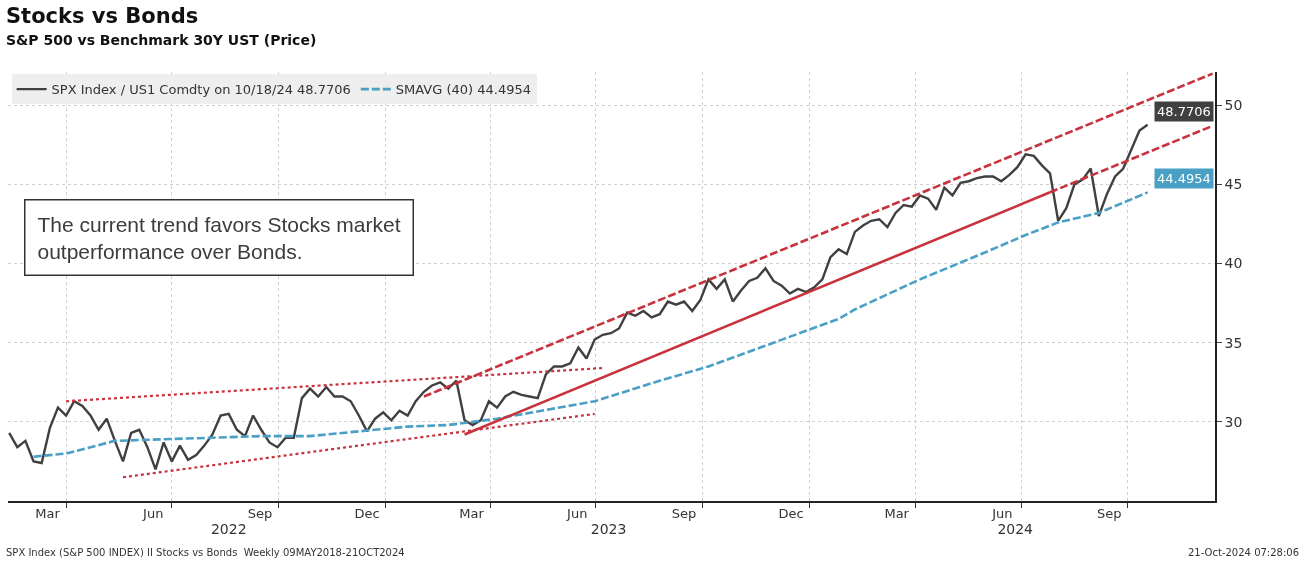  Describe the element at coordinates (219, 237) in the screenshot. I see `annotation: The current trend favors Stocks market outperformance over Bonds.` at that location.